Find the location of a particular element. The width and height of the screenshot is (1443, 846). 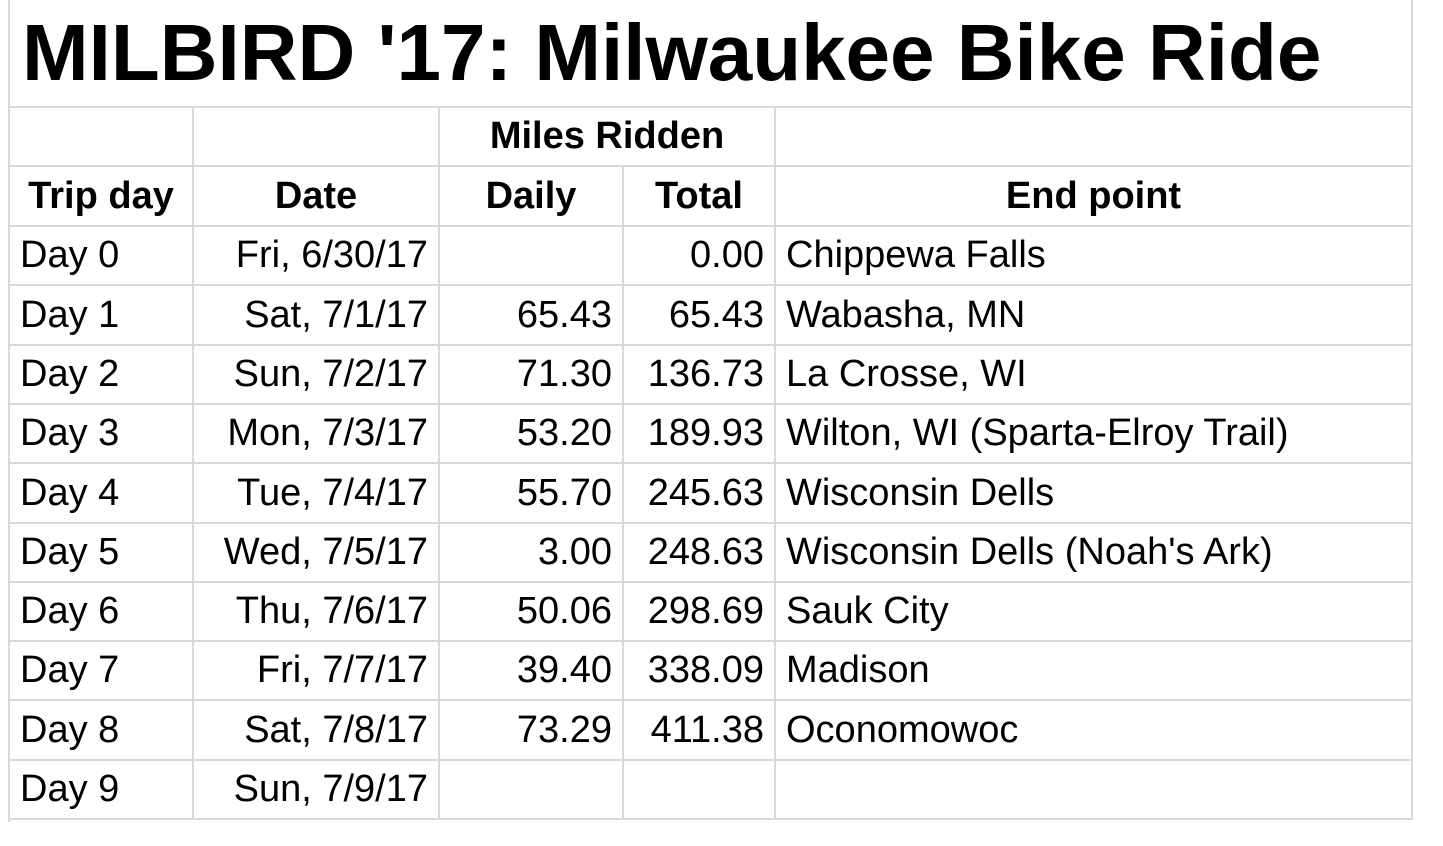

table-cell: 55.70 is located at coordinates (532, 494).